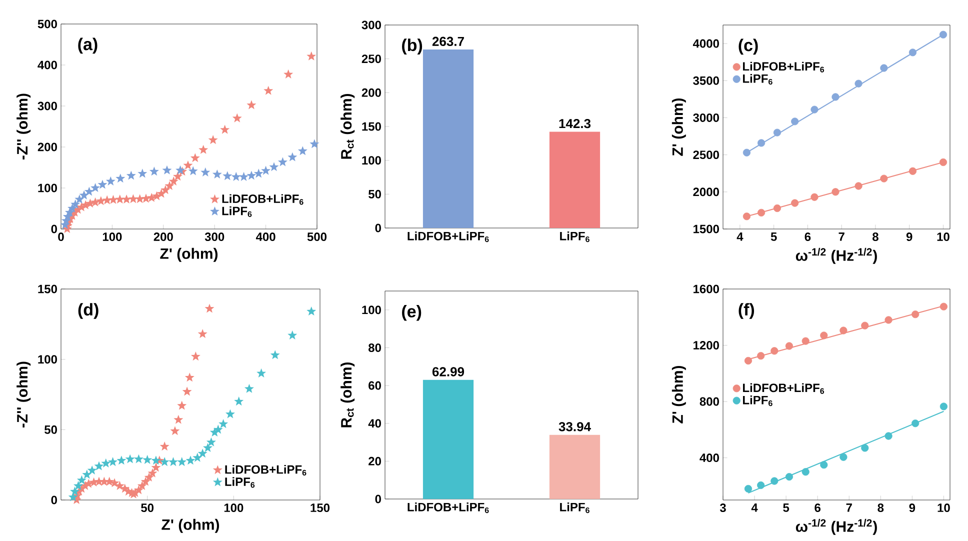 The image size is (968, 541). What do you see at coordinates (944, 508) in the screenshot?
I see `x-tick-label: 10` at bounding box center [944, 508].